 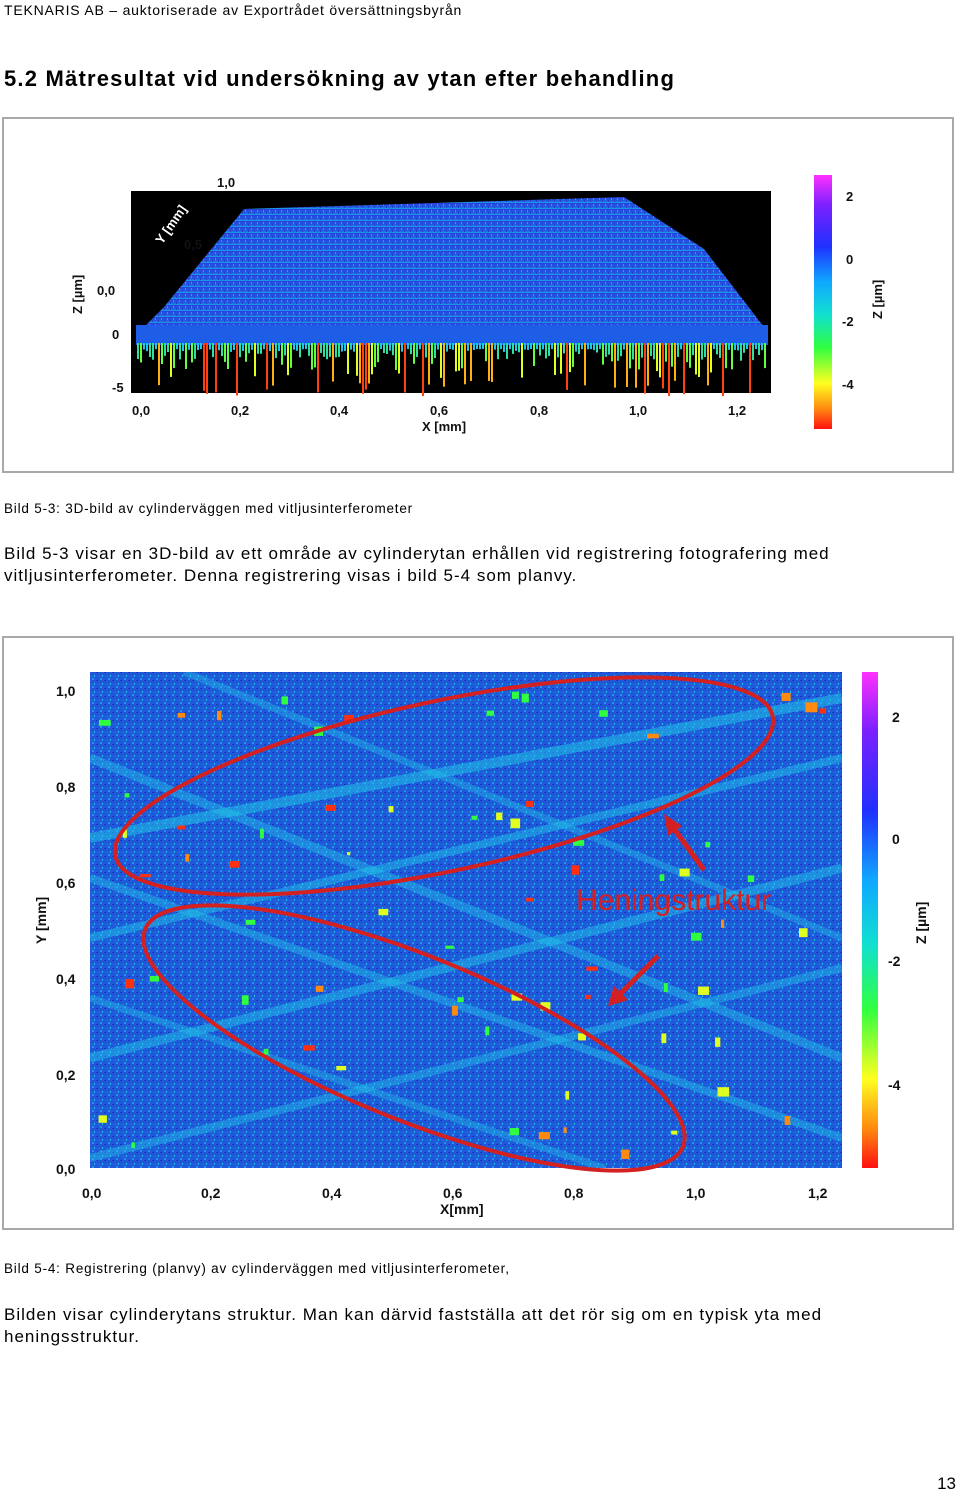 I want to click on z-tick: 0,0, so click(x=106, y=290).